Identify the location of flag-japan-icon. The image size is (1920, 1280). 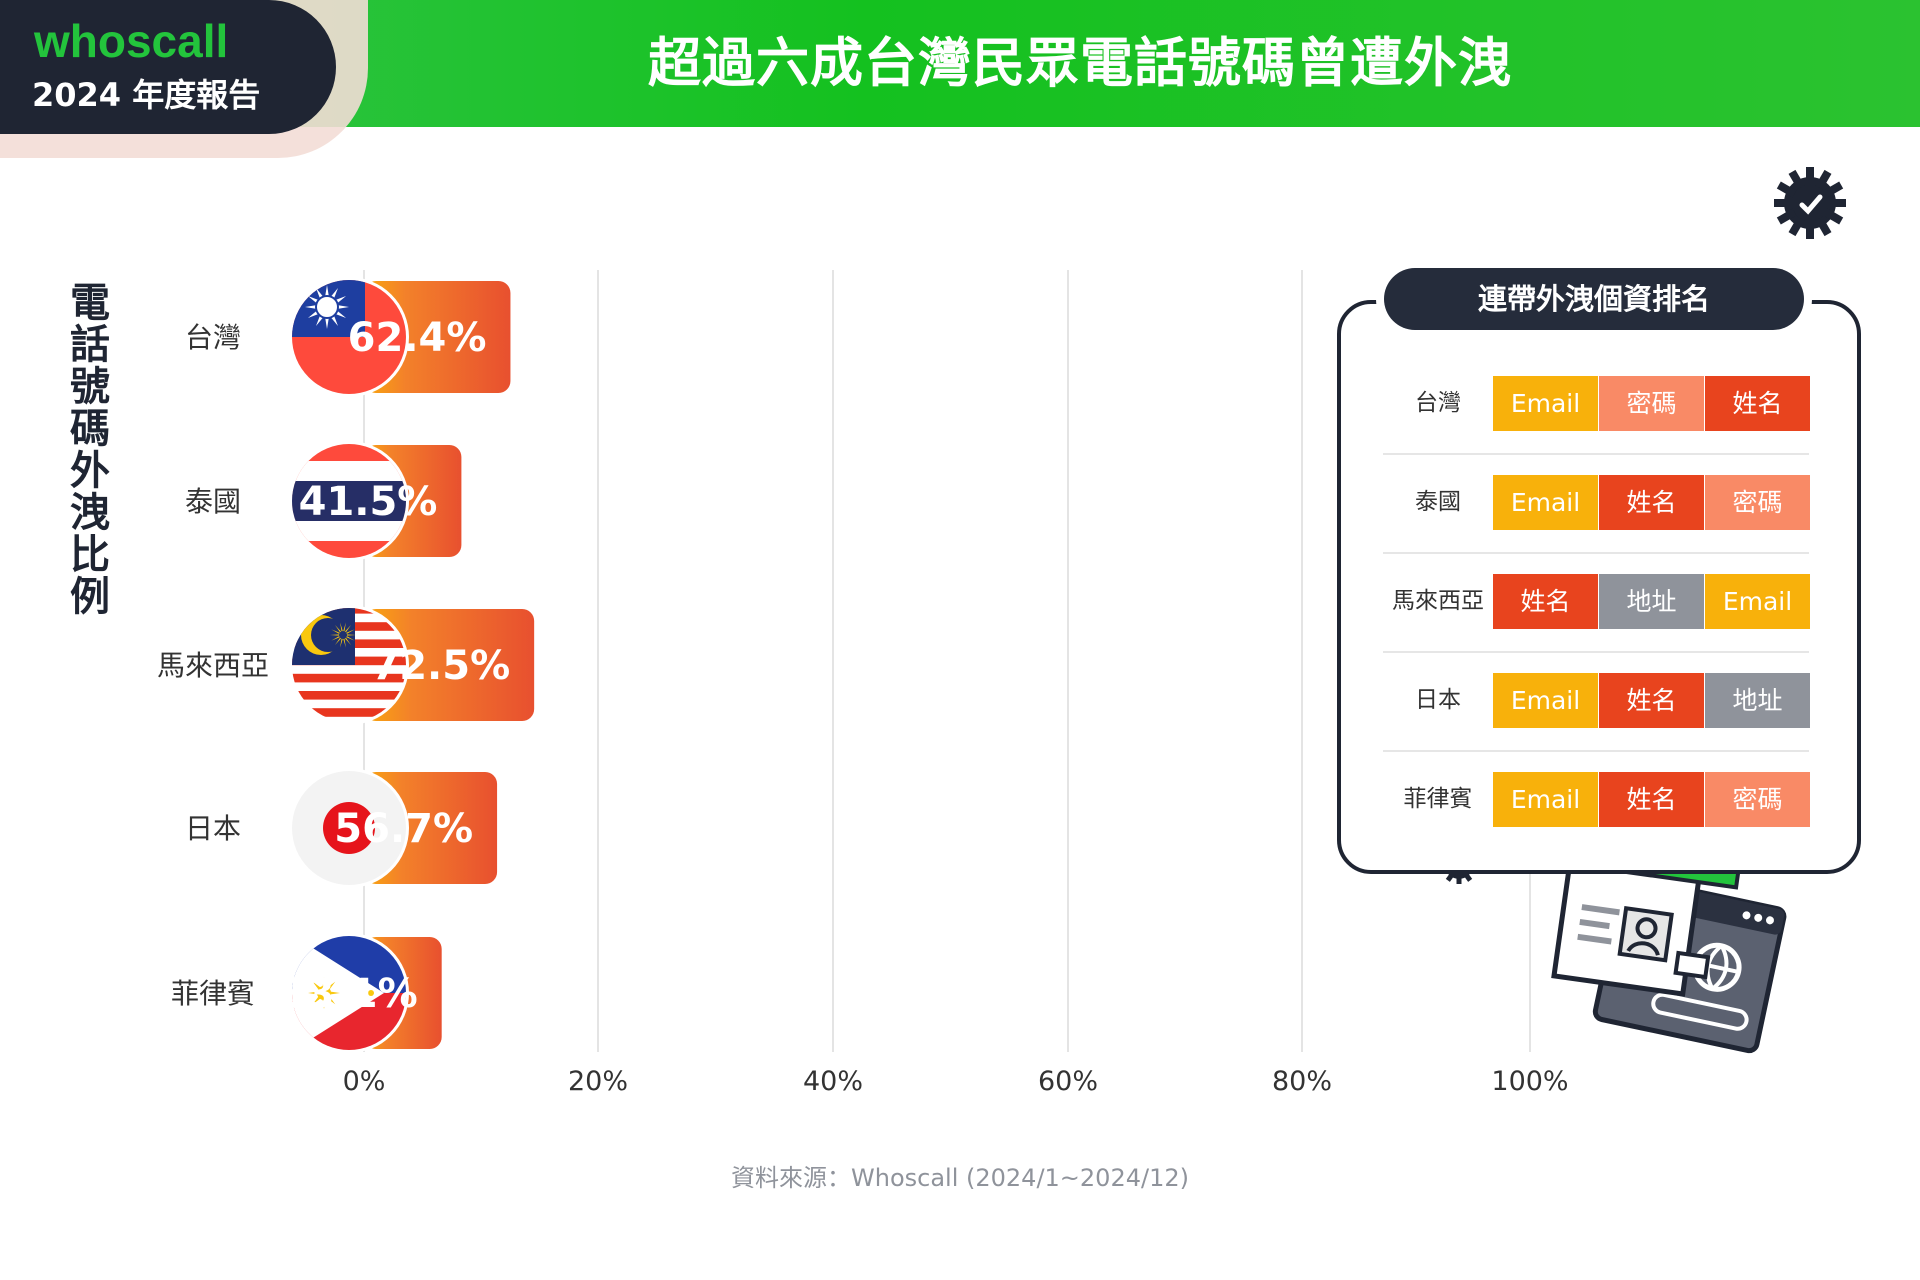
(349, 828).